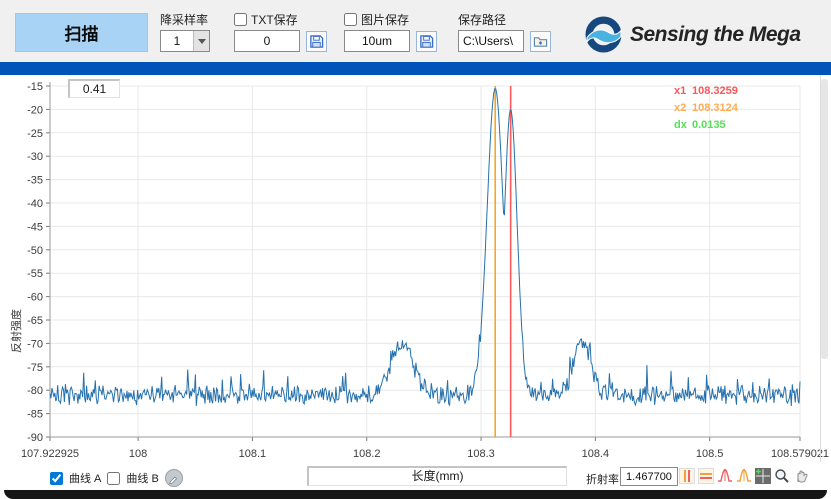  Describe the element at coordinates (253, 454) in the screenshot. I see `x-tick-label: 108.1` at that location.